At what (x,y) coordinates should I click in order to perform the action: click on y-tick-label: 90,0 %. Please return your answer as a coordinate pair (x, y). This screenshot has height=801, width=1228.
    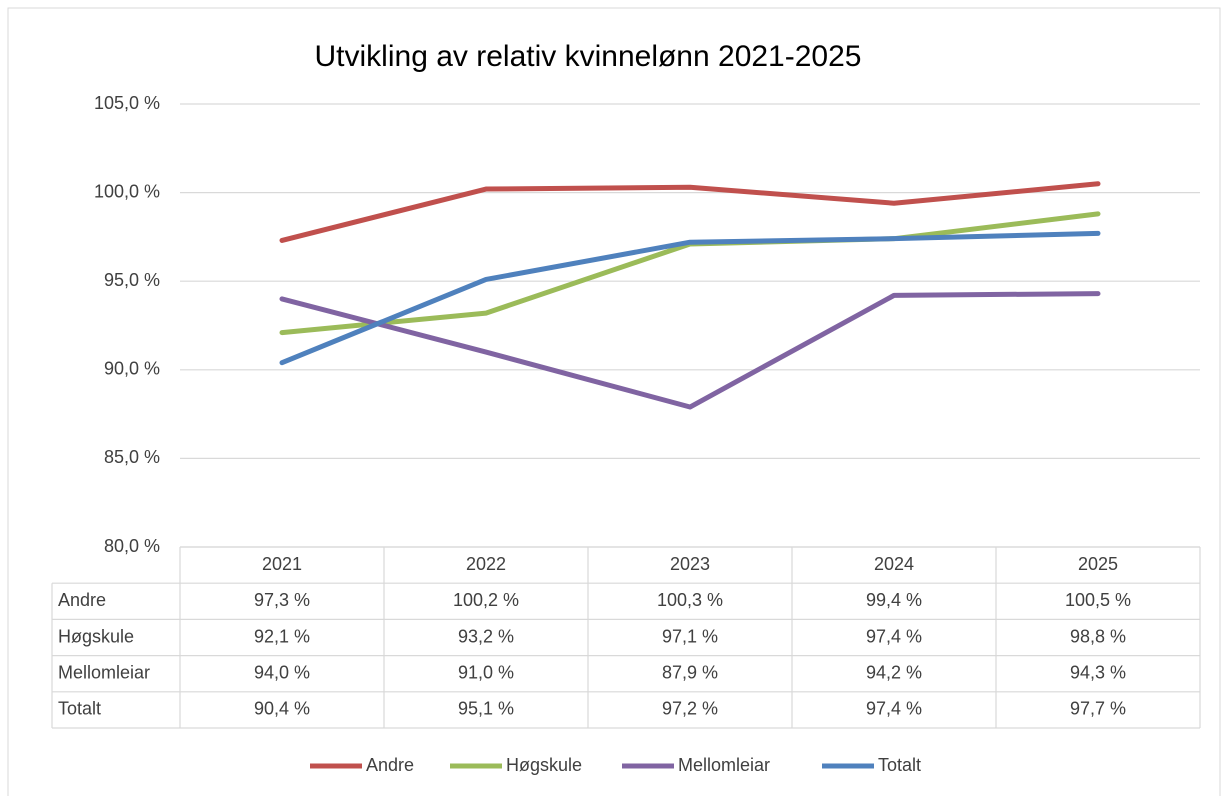
    Looking at the image, I should click on (132, 369).